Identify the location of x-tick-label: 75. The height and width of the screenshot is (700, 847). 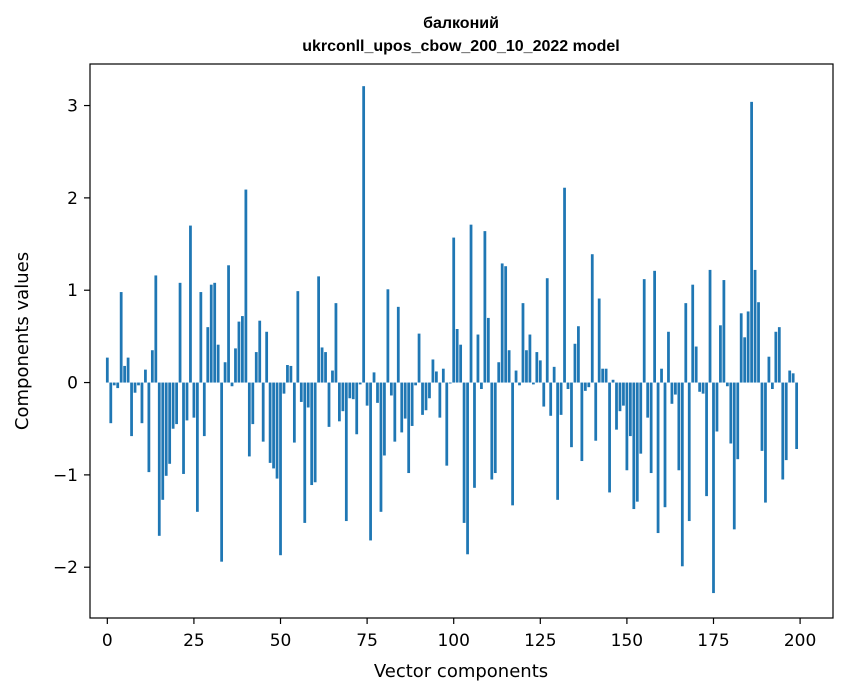
(367, 641).